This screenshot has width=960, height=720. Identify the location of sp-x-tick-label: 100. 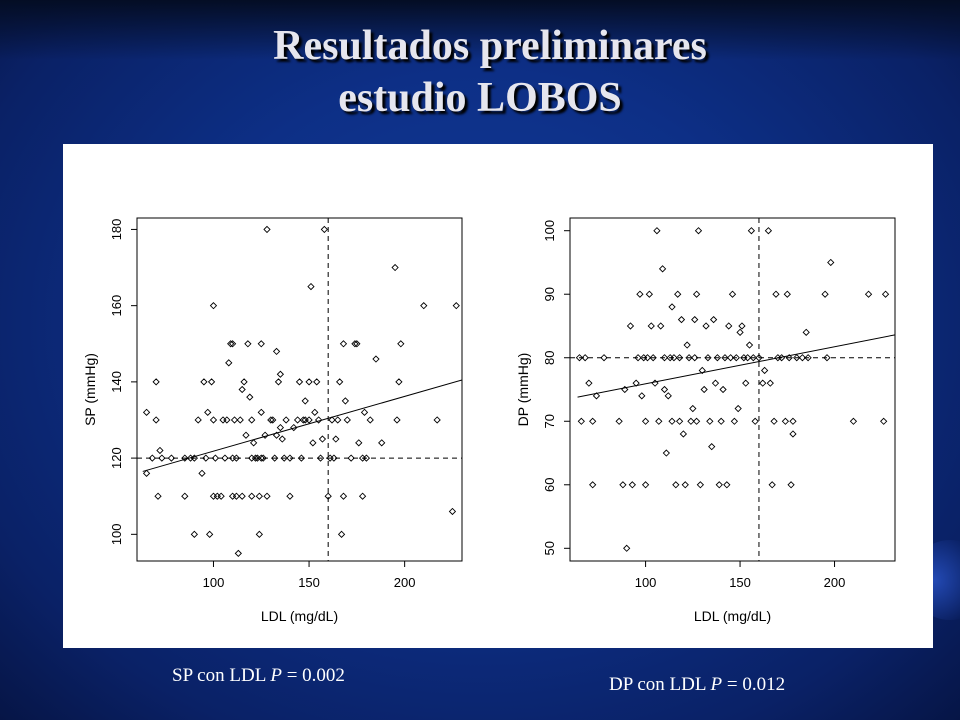
(214, 582).